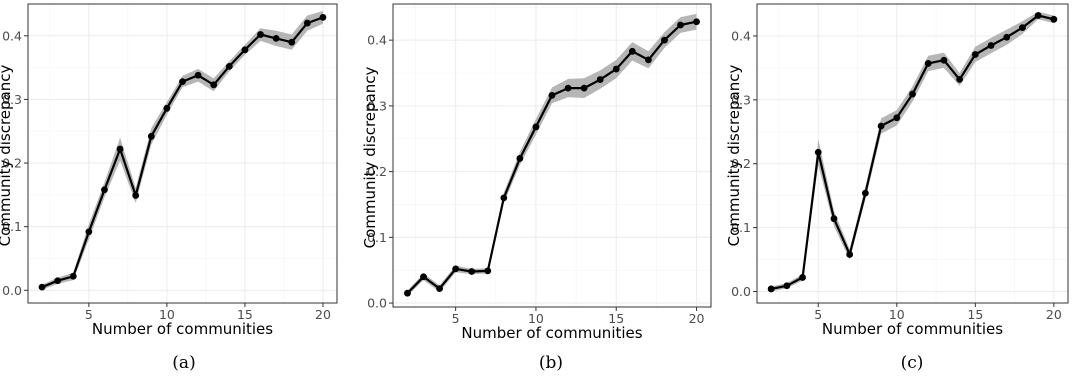  Describe the element at coordinates (912, 363) in the screenshot. I see `panel-caption: (c)` at that location.